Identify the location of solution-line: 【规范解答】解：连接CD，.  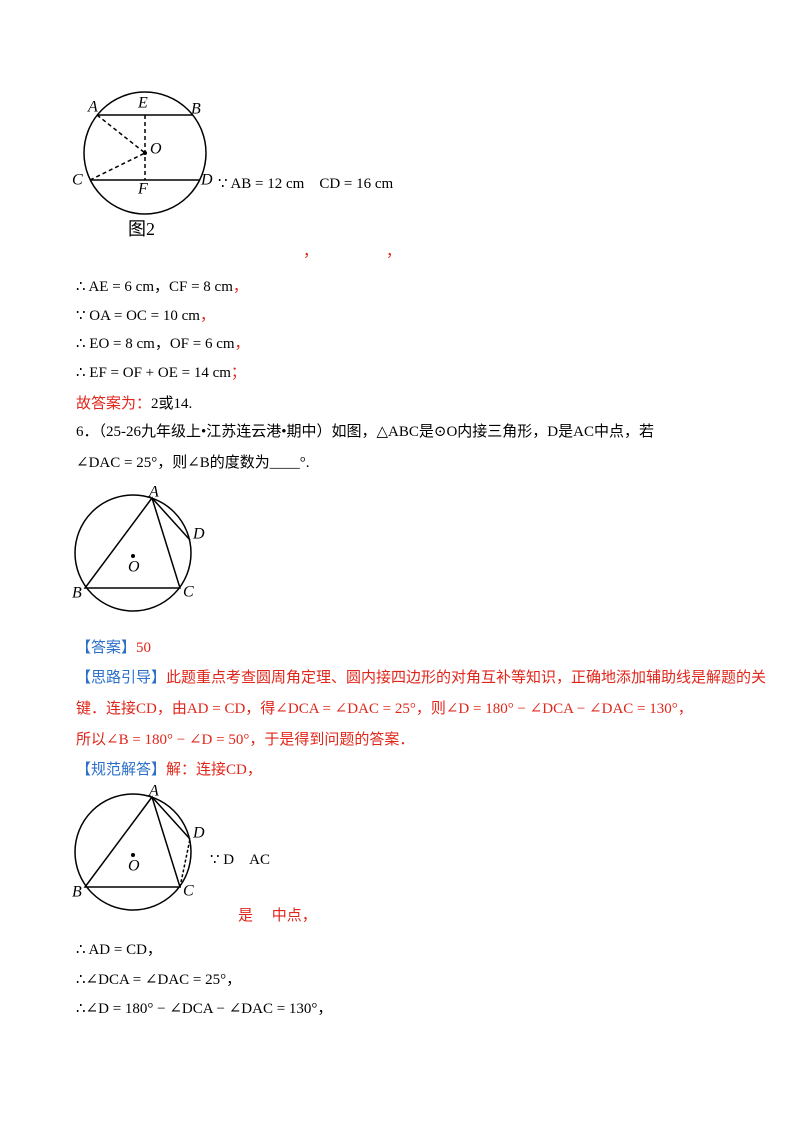
(169, 768).